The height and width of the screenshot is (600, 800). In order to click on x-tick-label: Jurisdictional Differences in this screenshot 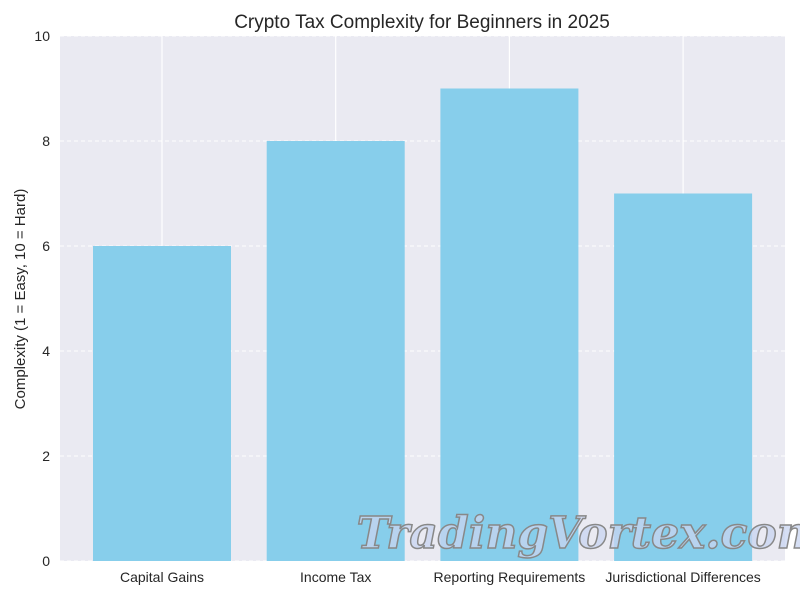, I will do `click(682, 577)`.